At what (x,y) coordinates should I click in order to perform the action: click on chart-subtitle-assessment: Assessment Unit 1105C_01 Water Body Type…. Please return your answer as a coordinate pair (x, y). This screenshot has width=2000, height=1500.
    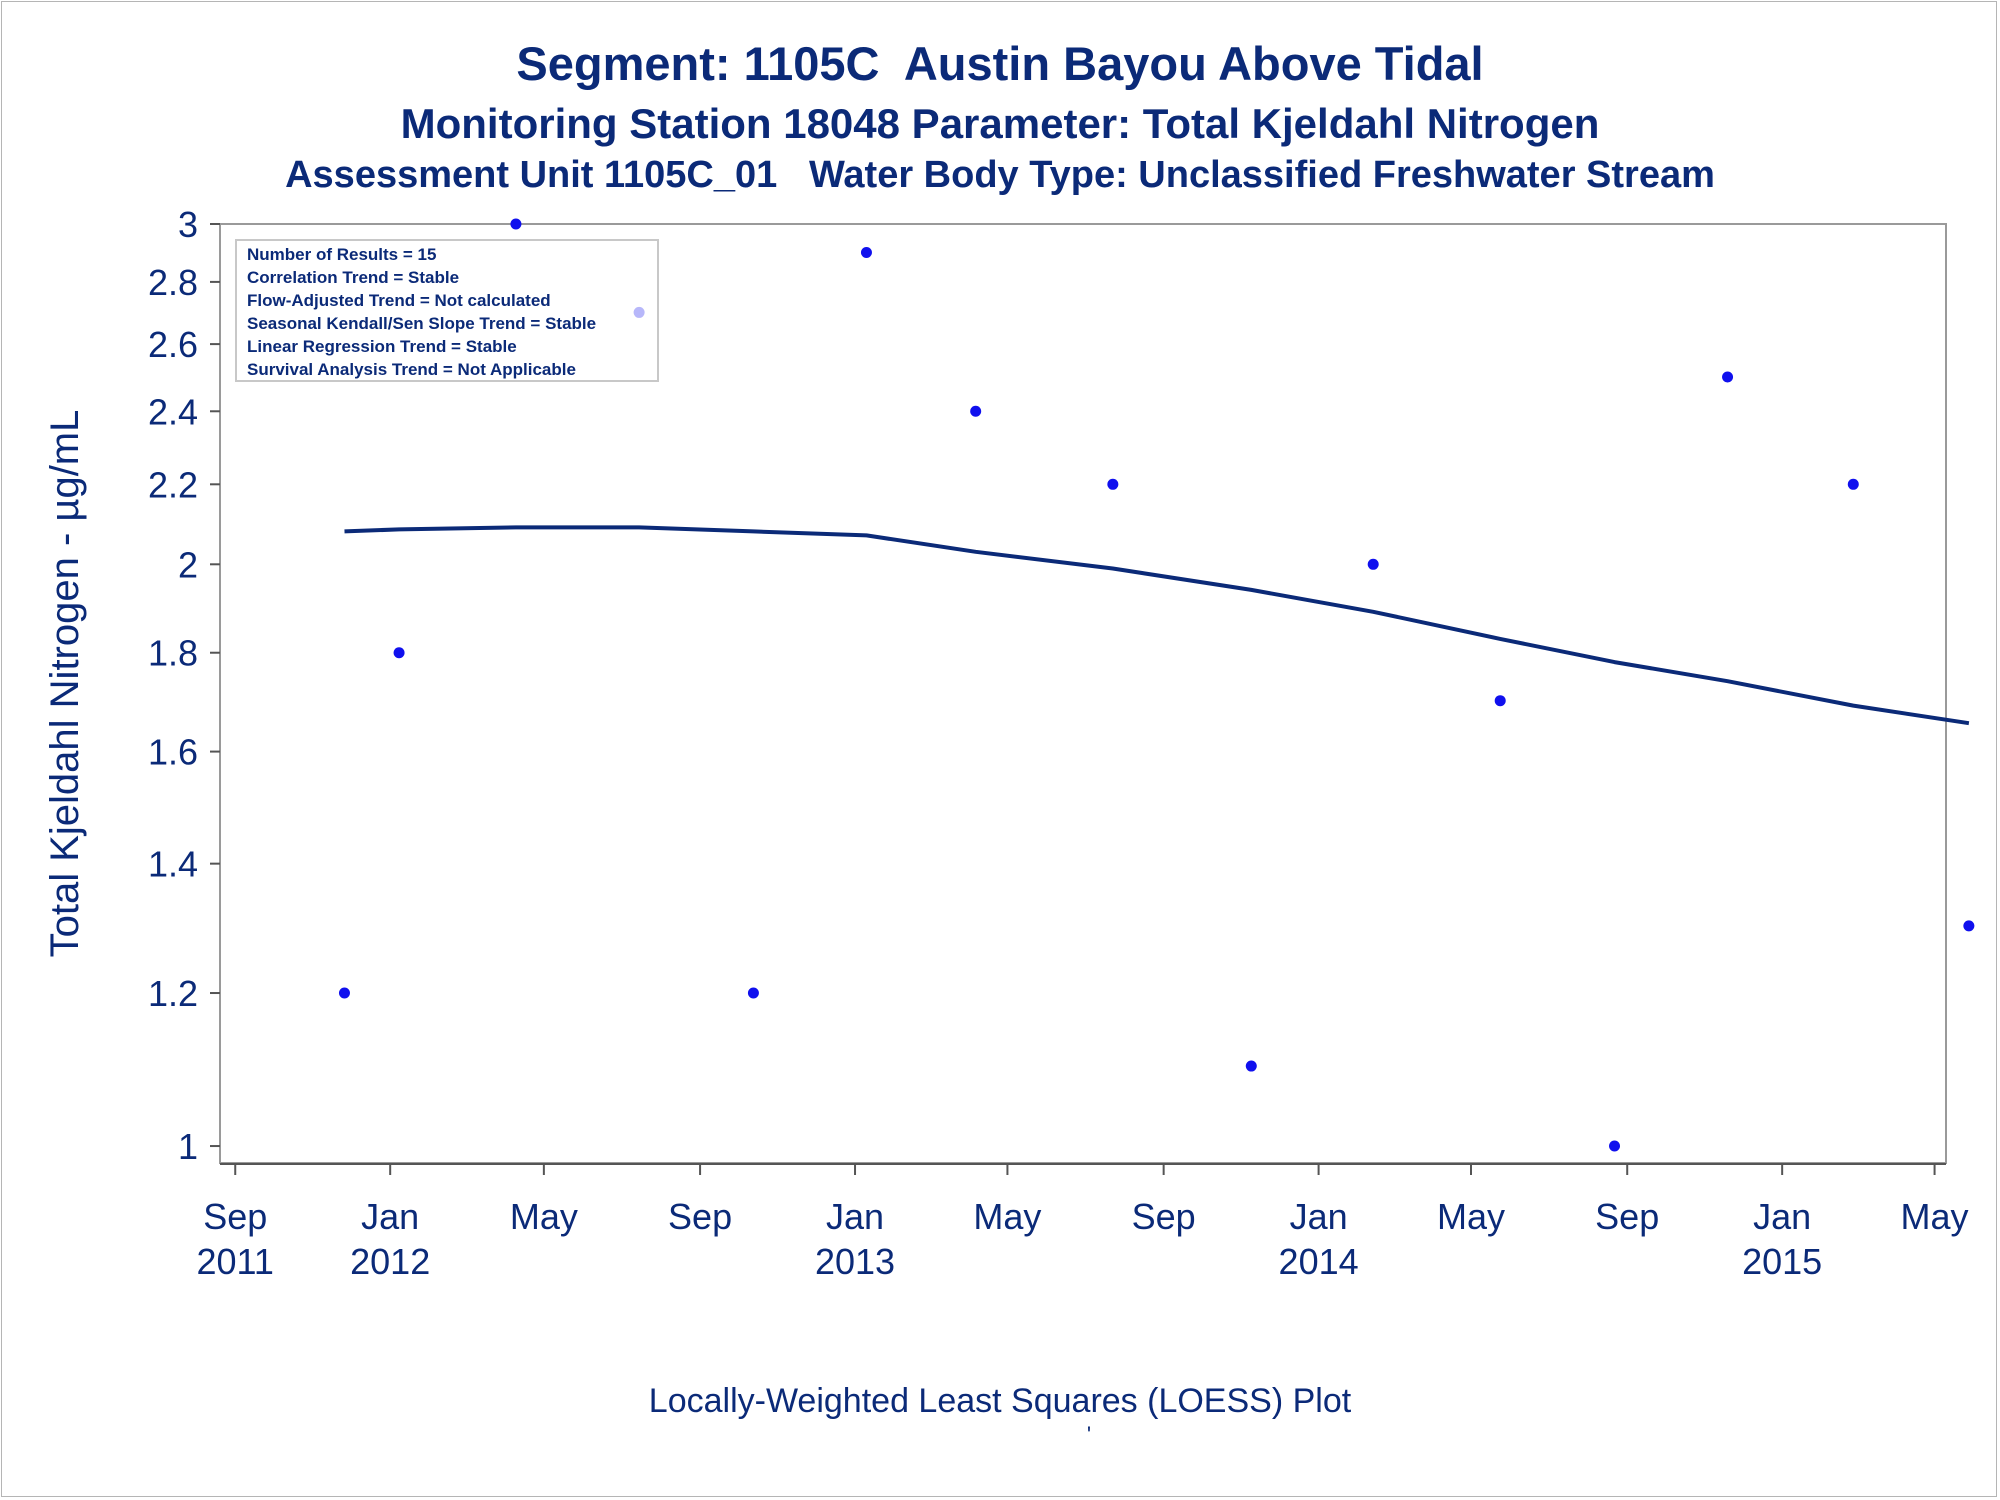
    Looking at the image, I should click on (1000, 175).